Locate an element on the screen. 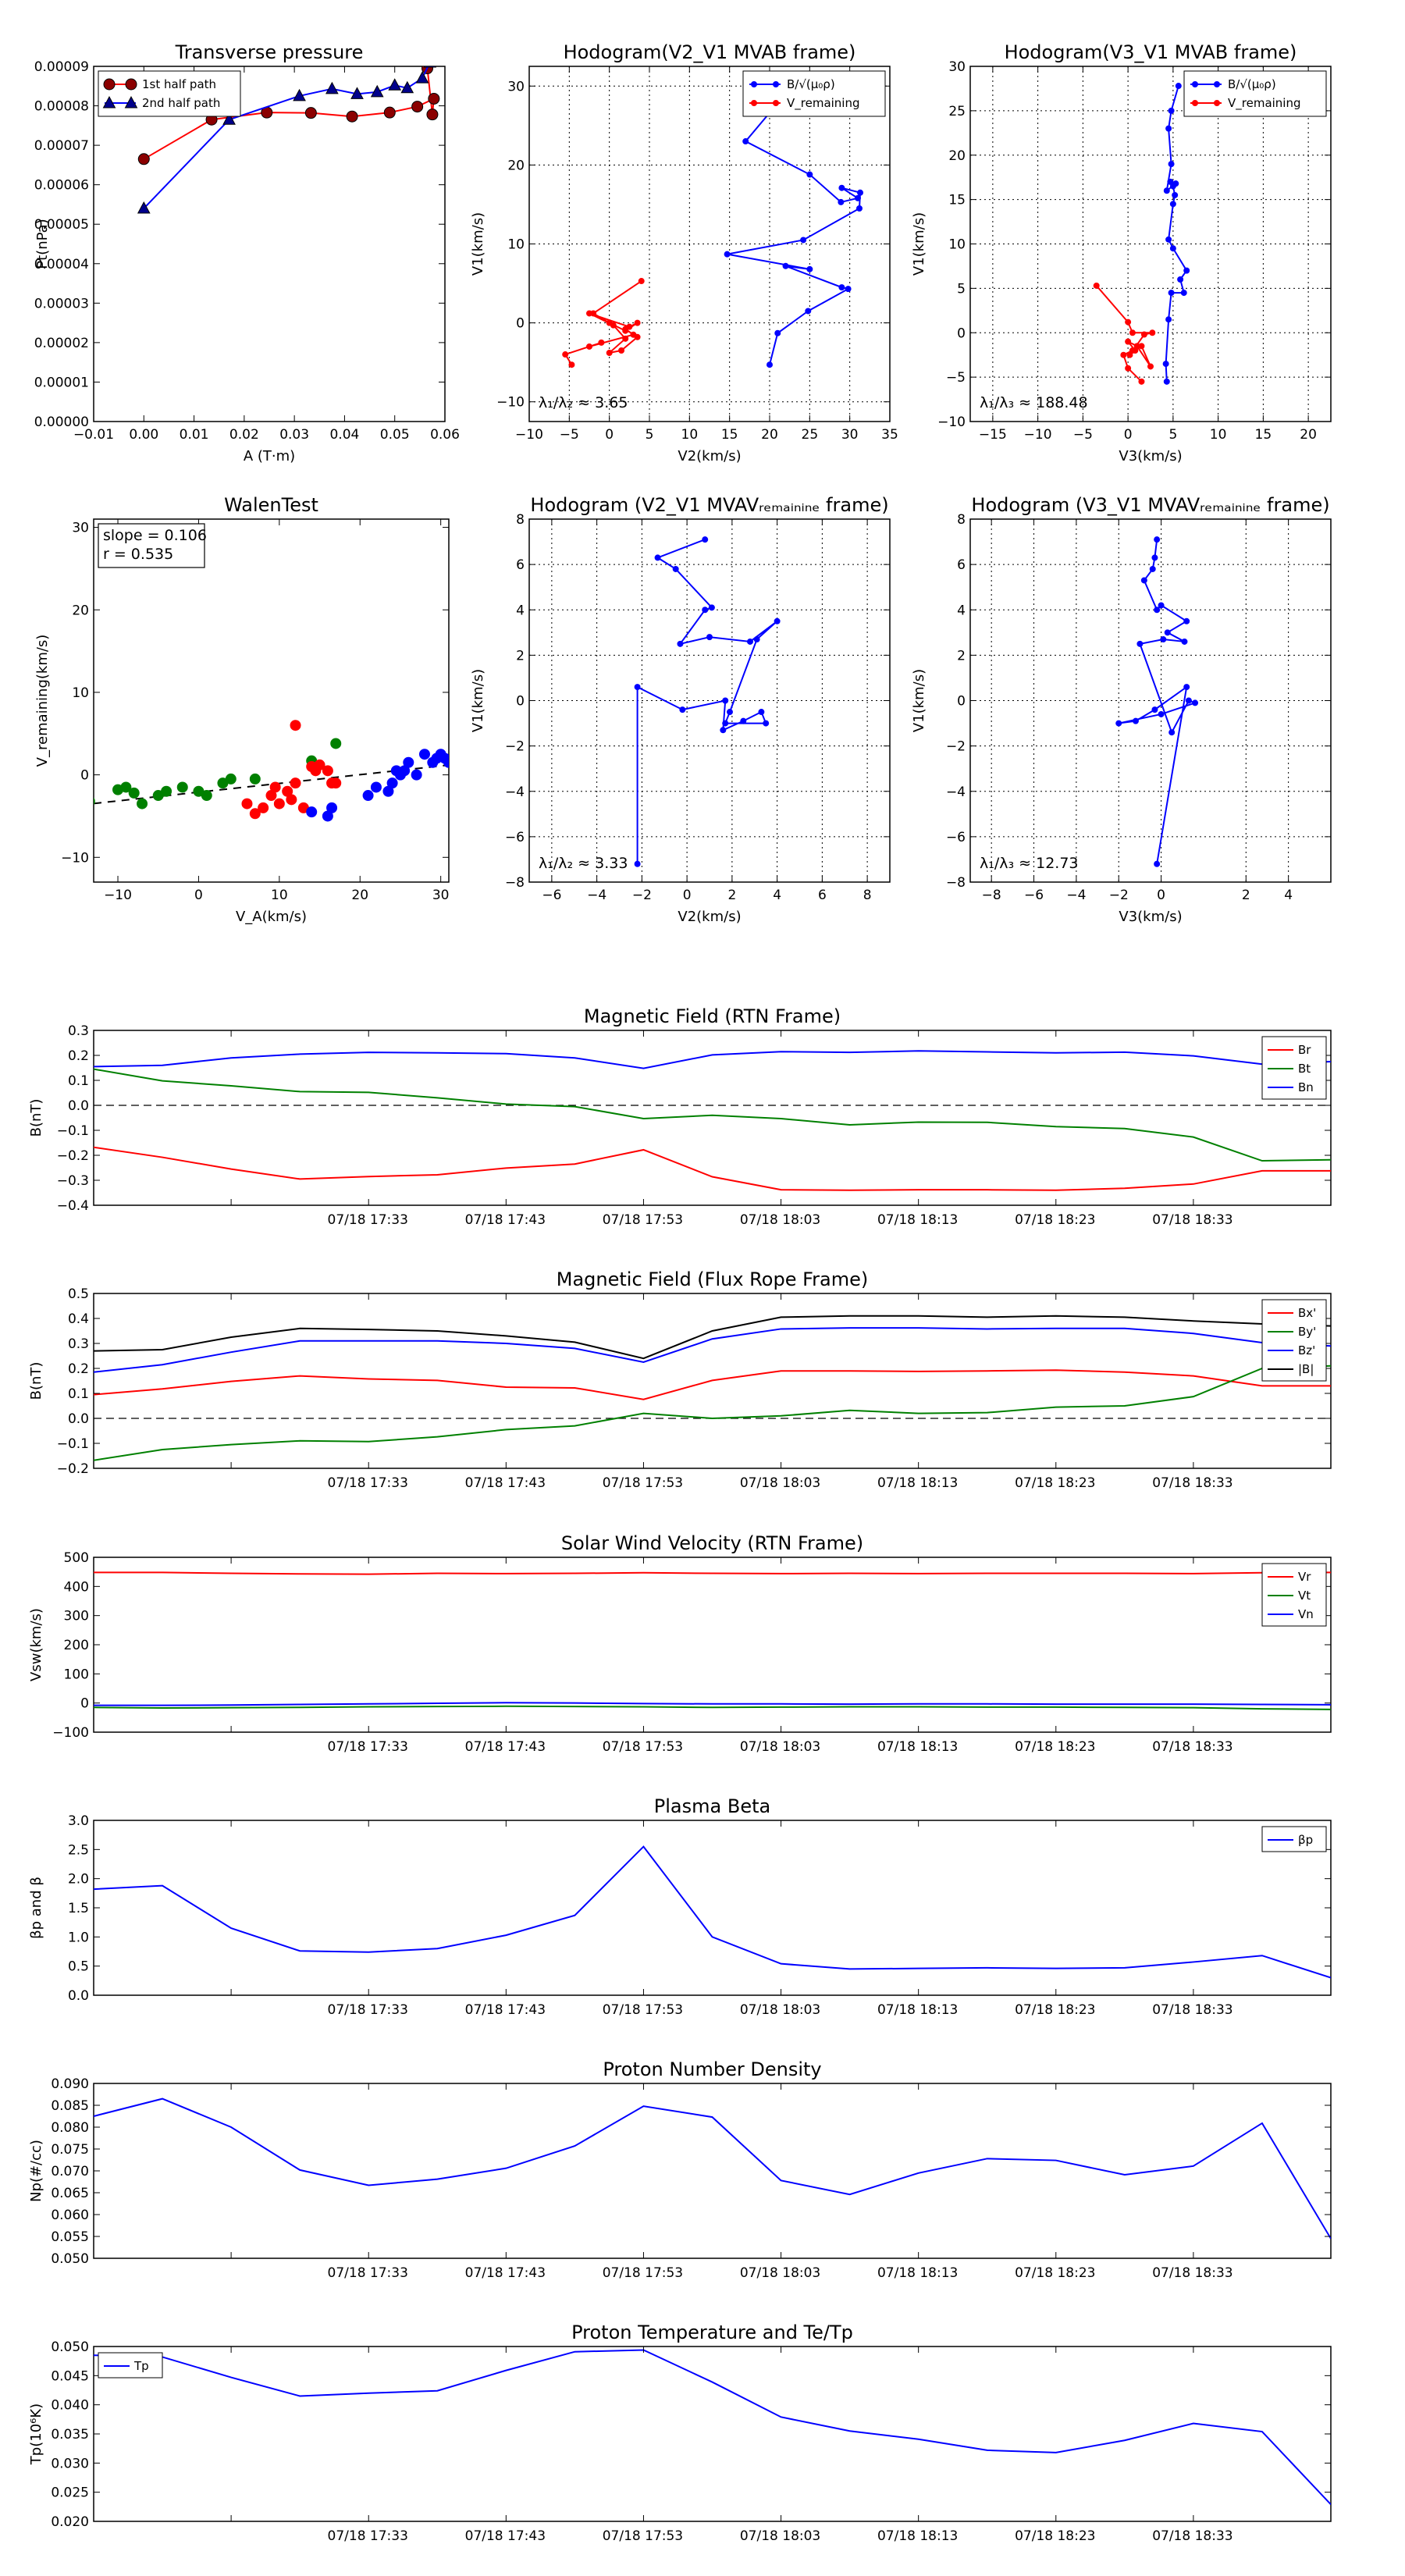 The image size is (1405, 2576). x-tick-label: 07/18 18:03 is located at coordinates (780, 1220).